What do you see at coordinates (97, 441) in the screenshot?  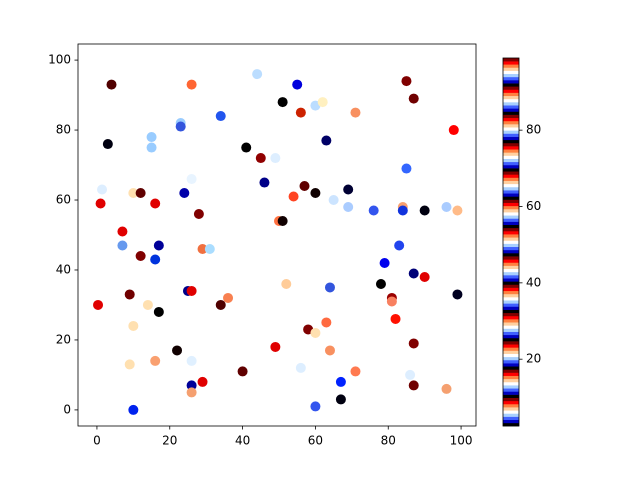 I see `x-tick-label: 0` at bounding box center [97, 441].